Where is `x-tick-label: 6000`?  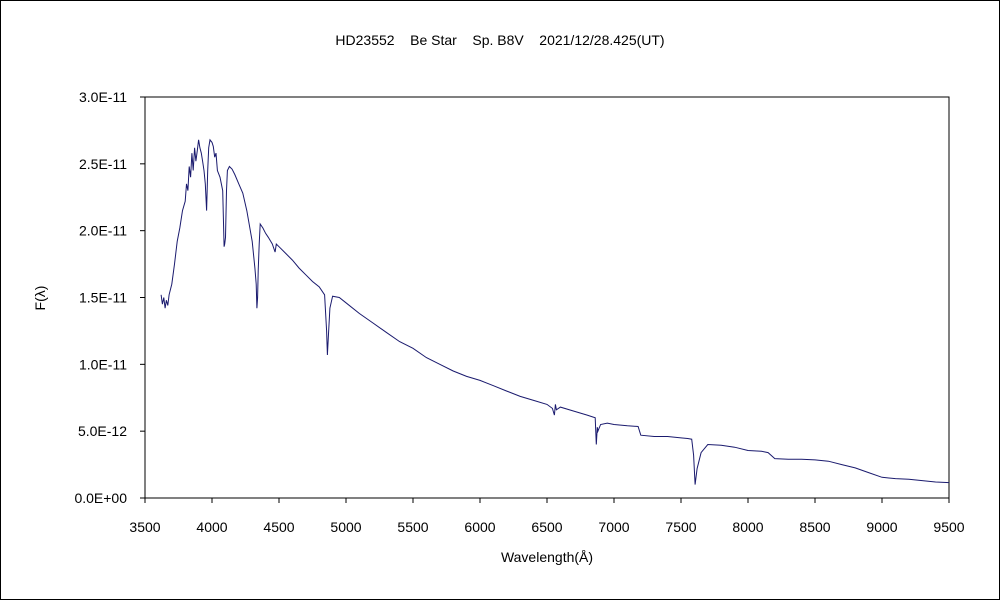 x-tick-label: 6000 is located at coordinates (479, 527).